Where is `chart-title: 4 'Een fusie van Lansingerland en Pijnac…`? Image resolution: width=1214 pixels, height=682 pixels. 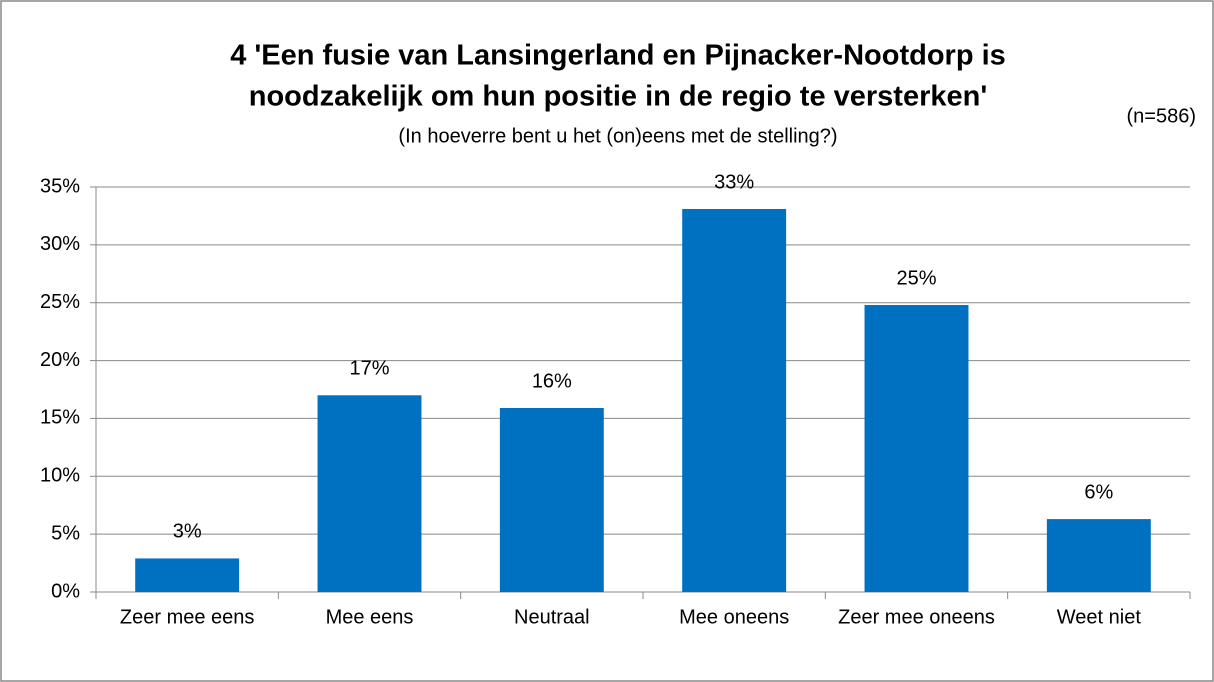 chart-title: 4 'Een fusie van Lansingerland en Pijnac… is located at coordinates (618, 56).